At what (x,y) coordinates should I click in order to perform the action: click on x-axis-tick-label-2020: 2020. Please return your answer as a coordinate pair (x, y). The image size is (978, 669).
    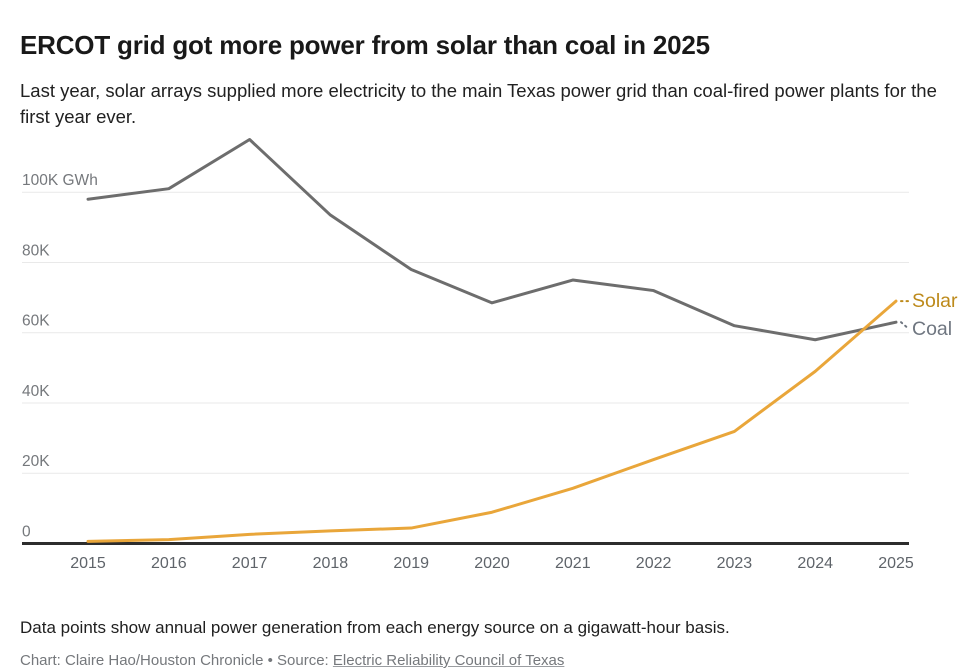
    Looking at the image, I should click on (492, 563).